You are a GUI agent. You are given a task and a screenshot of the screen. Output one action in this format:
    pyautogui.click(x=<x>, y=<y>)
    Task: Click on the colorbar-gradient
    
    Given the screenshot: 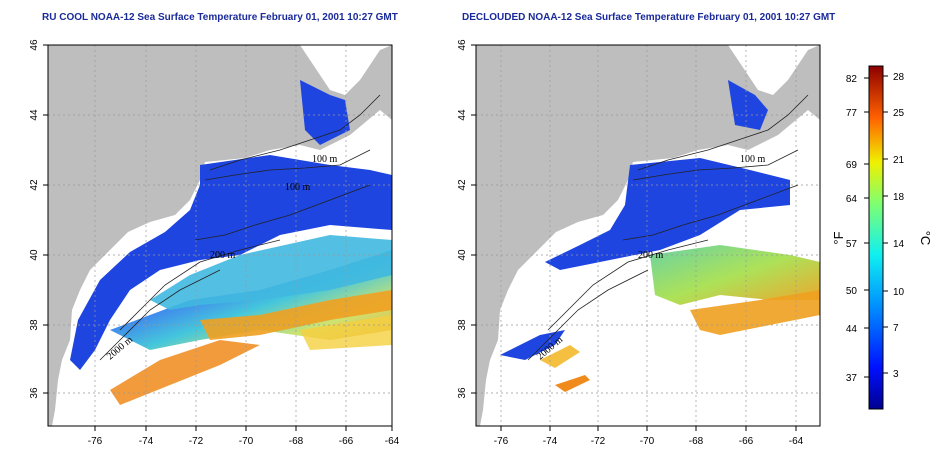 What is the action you would take?
    pyautogui.click(x=876, y=237)
    